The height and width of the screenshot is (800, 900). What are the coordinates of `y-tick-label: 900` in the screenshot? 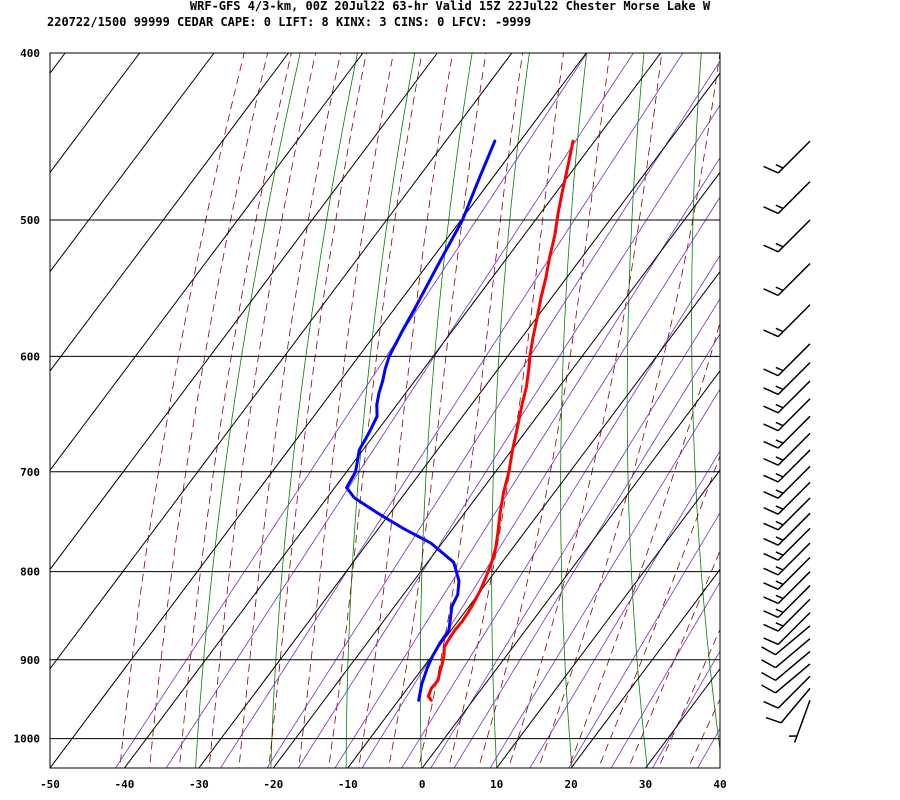 It's located at (30, 660).